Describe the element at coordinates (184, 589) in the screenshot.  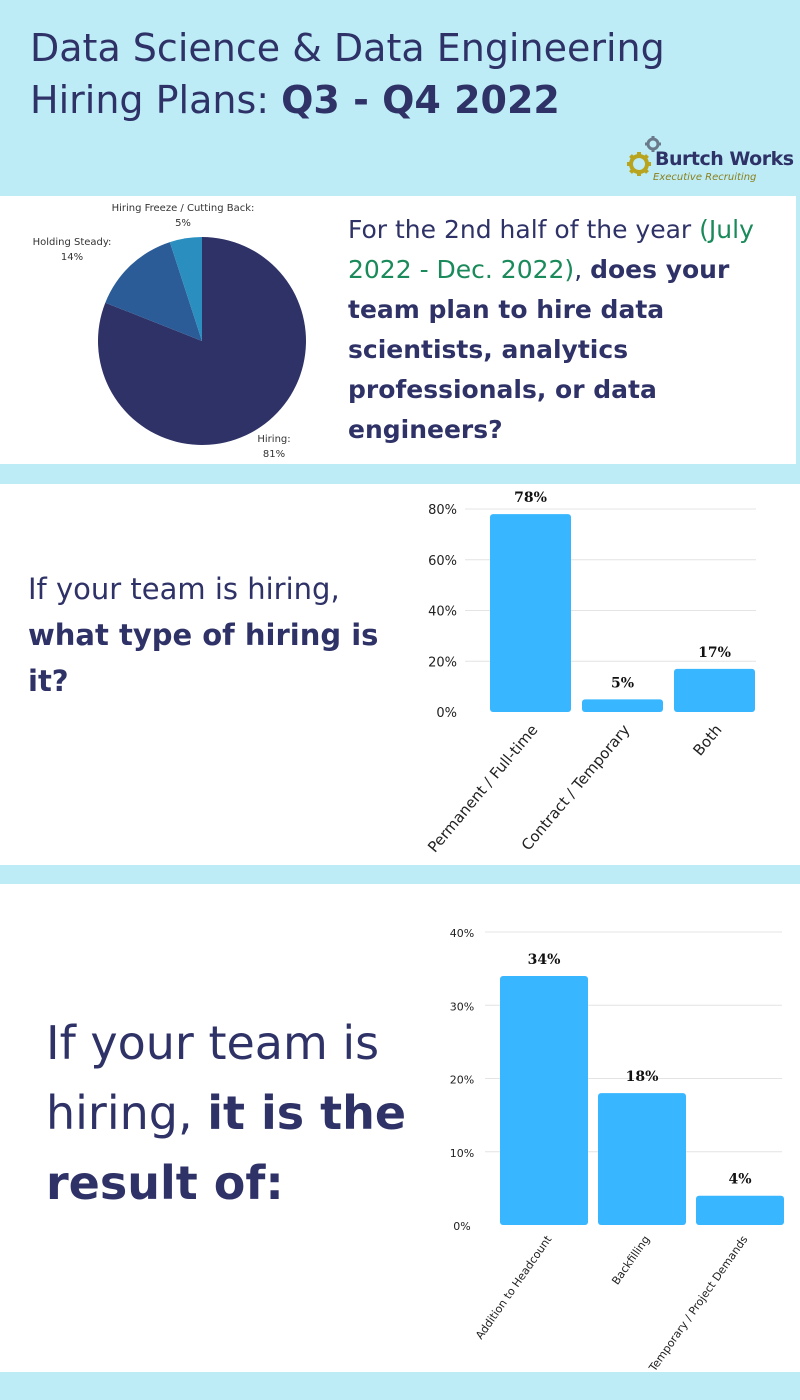
I see `question2-plain: If your team is hiring,` at that location.